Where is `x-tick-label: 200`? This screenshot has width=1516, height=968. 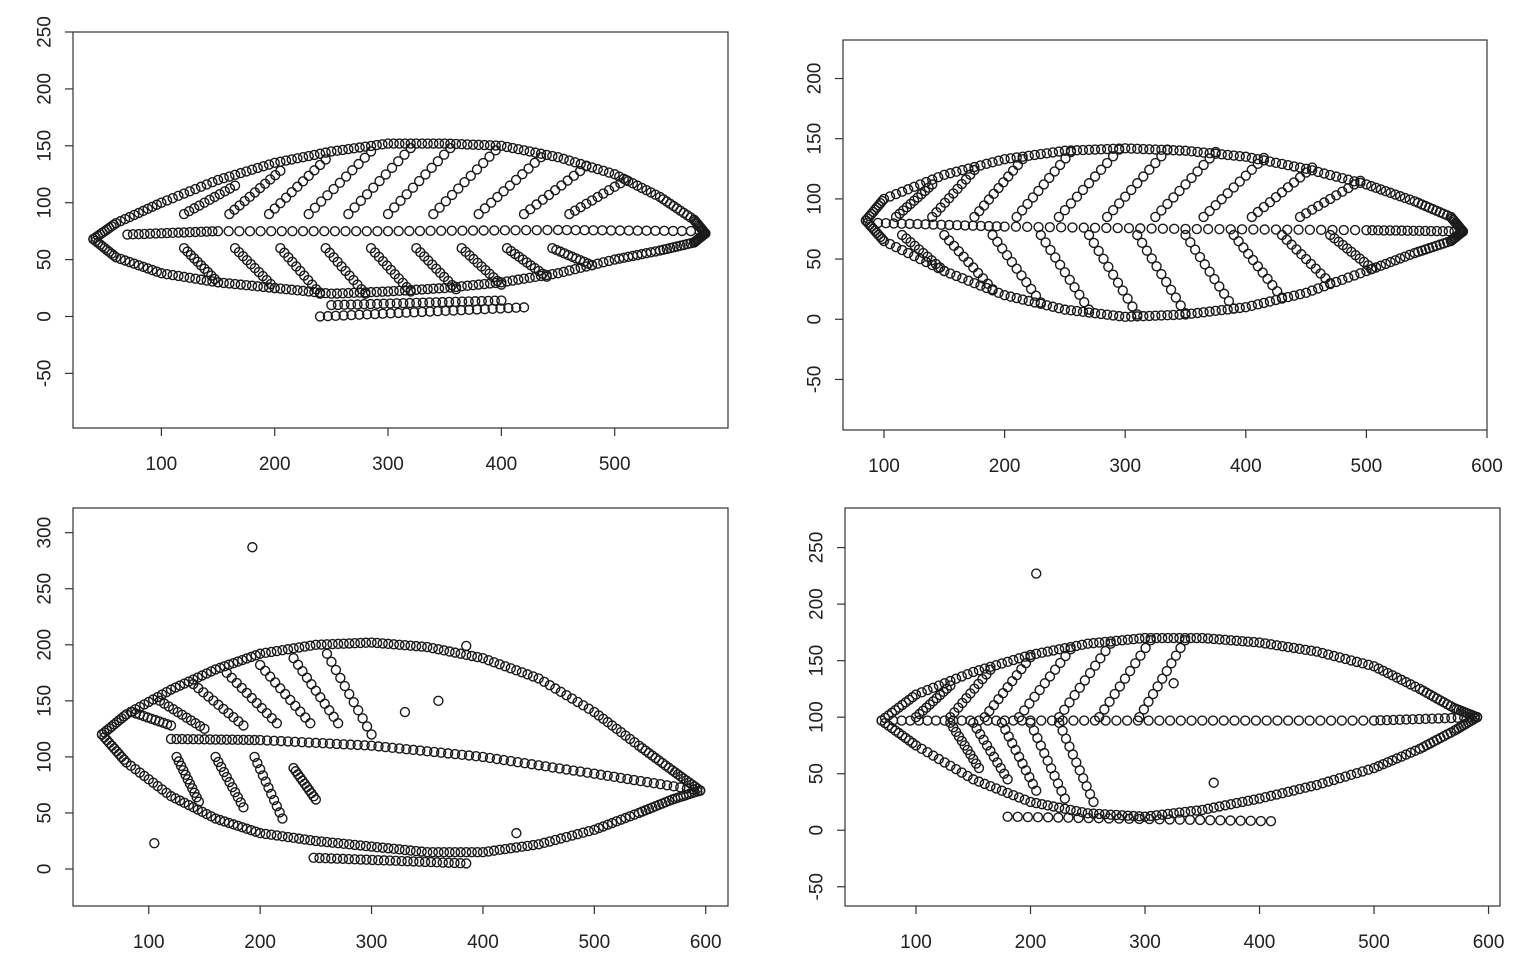
x-tick-label: 200 is located at coordinates (1005, 466).